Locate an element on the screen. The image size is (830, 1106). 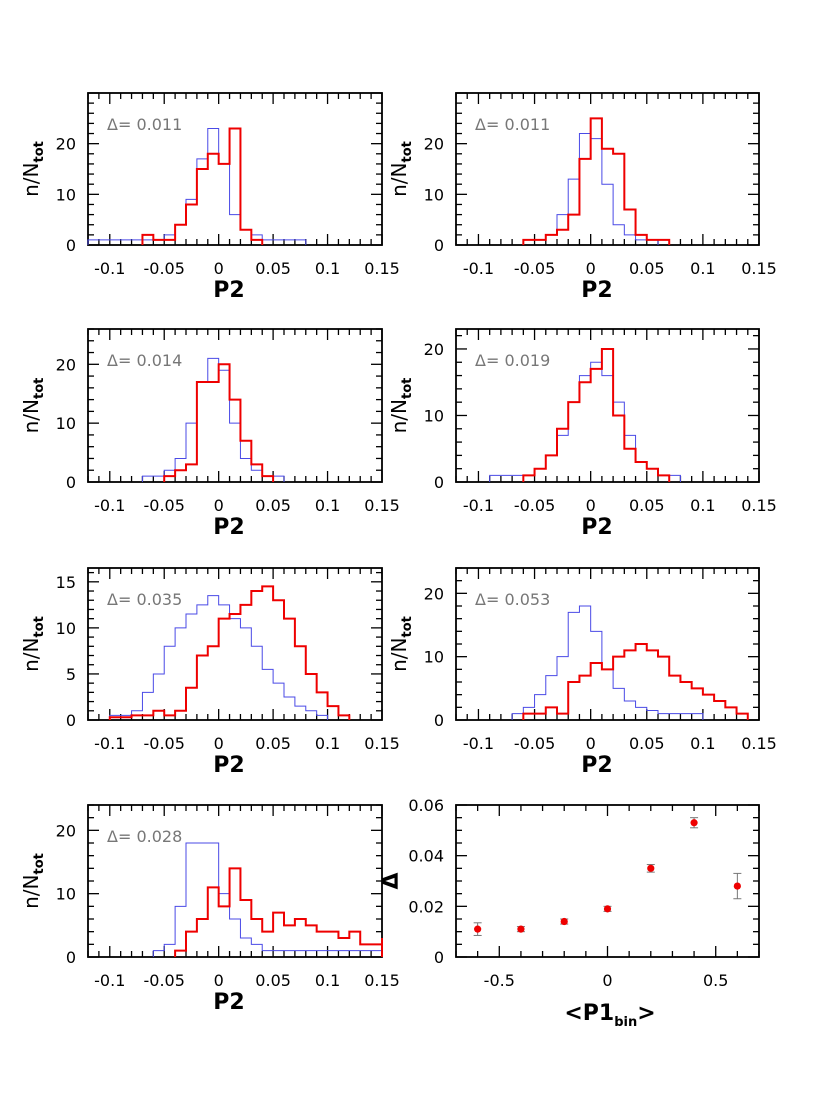
panel-8: -0.5 0 0.5 0 0.02 0.04 0.06 <P1bin> Δ is located at coordinates (569, 913).